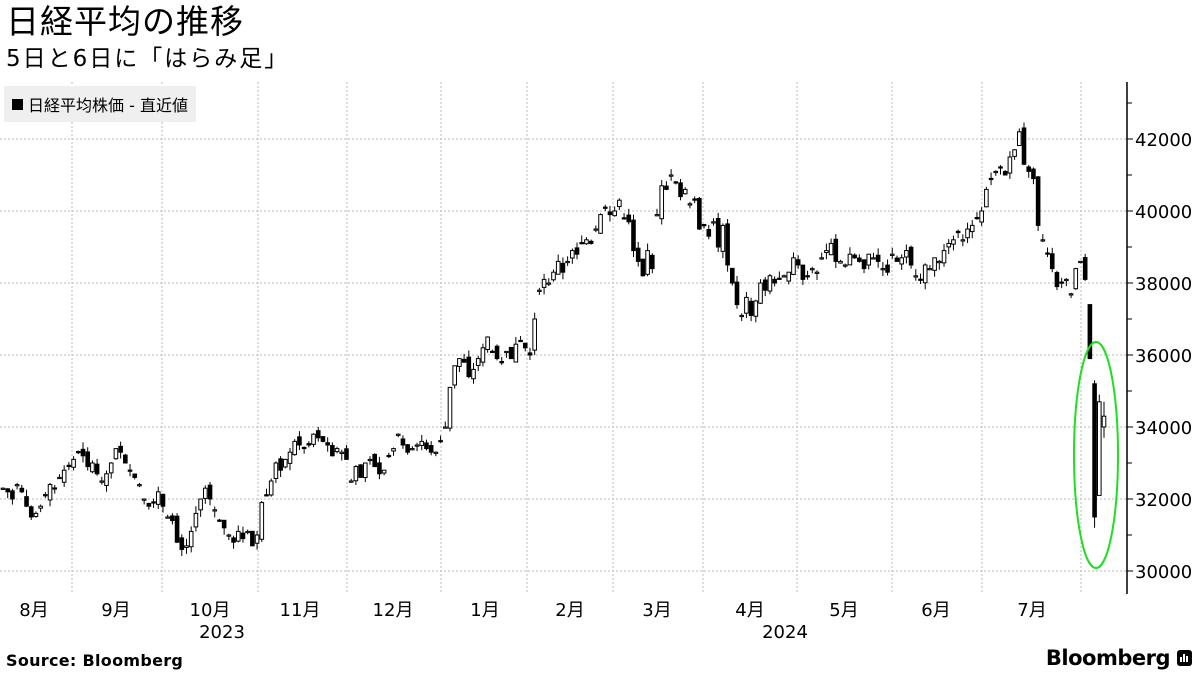 The width and height of the screenshot is (1200, 675). I want to click on x-tick-label: 3月, so click(657, 610).